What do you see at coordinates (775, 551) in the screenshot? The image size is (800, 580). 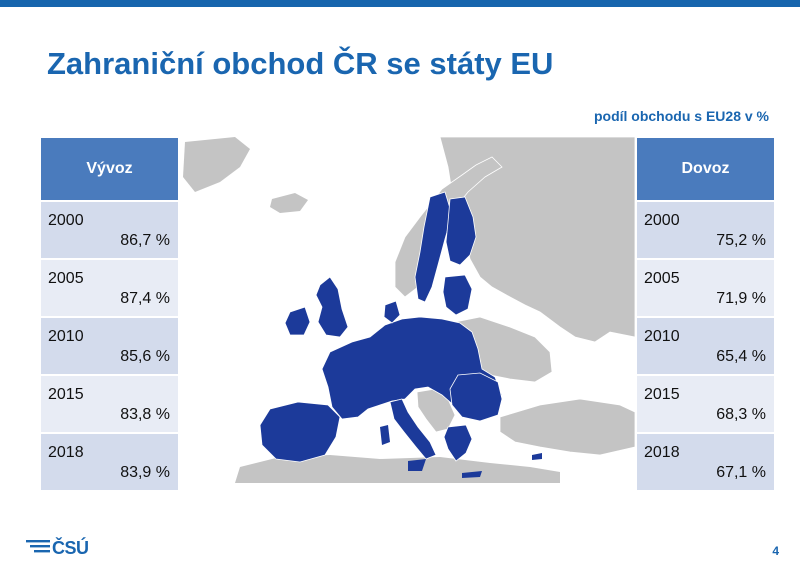 I see `page-number: 4` at bounding box center [775, 551].